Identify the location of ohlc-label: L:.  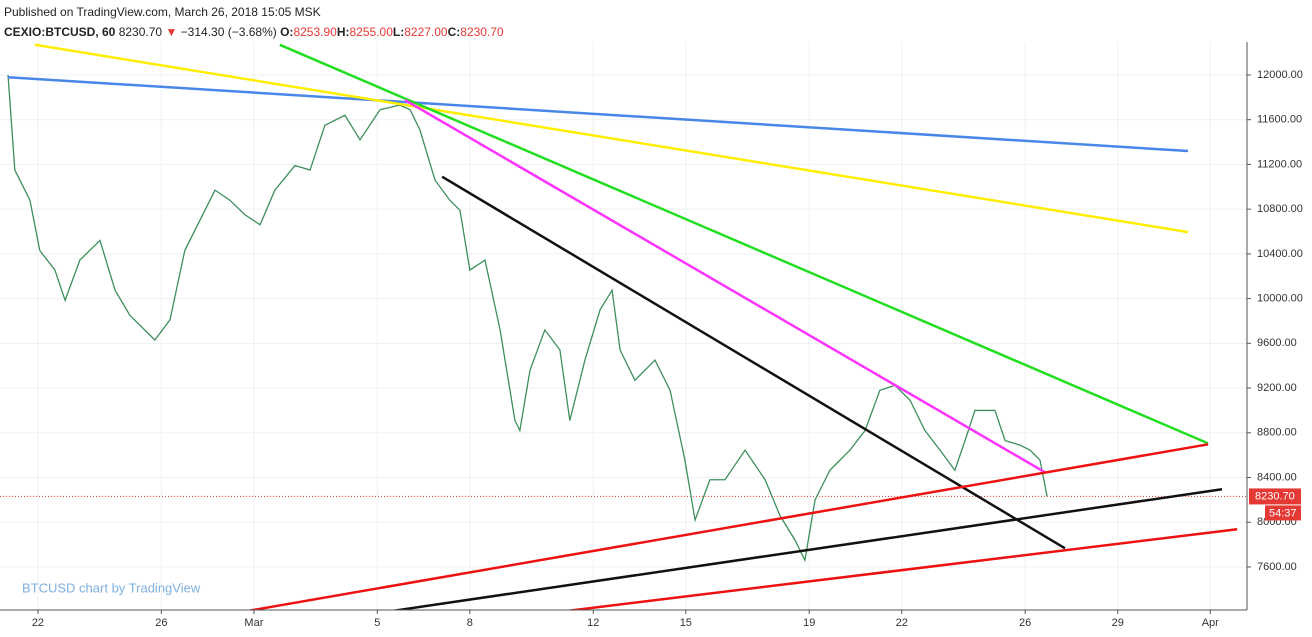
(398, 32).